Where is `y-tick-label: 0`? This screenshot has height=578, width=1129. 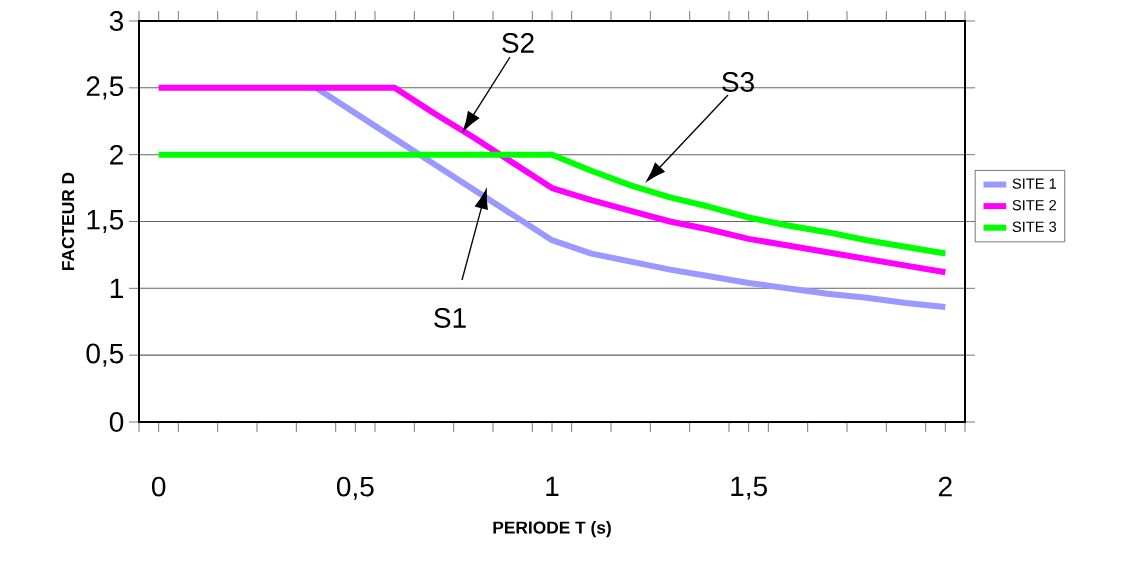 y-tick-label: 0 is located at coordinates (116, 422).